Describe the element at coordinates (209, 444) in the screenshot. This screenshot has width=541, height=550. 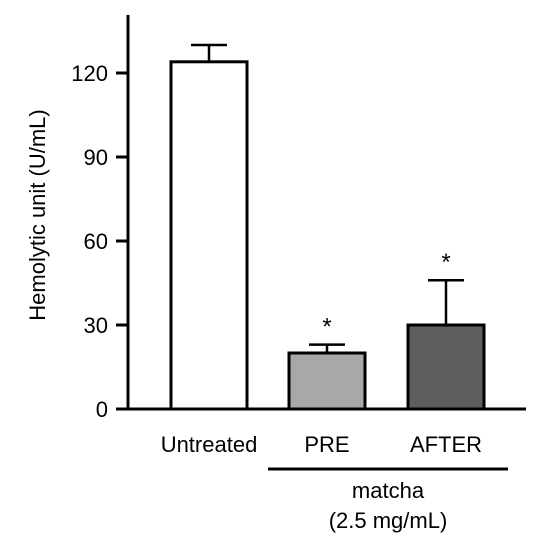
I see `x-tick-label-untreated: Untreated` at that location.